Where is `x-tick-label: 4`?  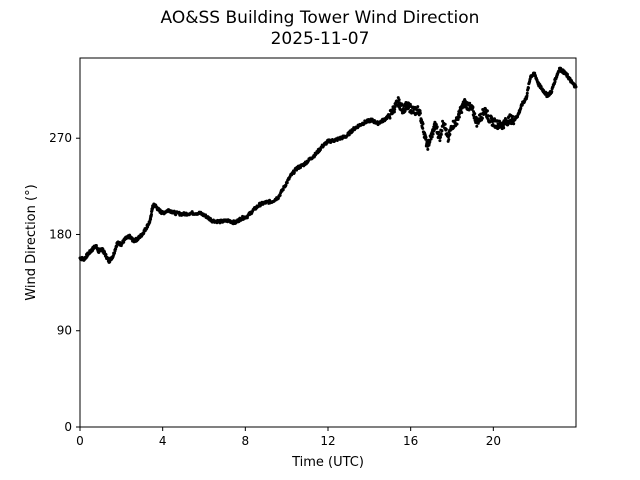 x-tick-label: 4 is located at coordinates (163, 441).